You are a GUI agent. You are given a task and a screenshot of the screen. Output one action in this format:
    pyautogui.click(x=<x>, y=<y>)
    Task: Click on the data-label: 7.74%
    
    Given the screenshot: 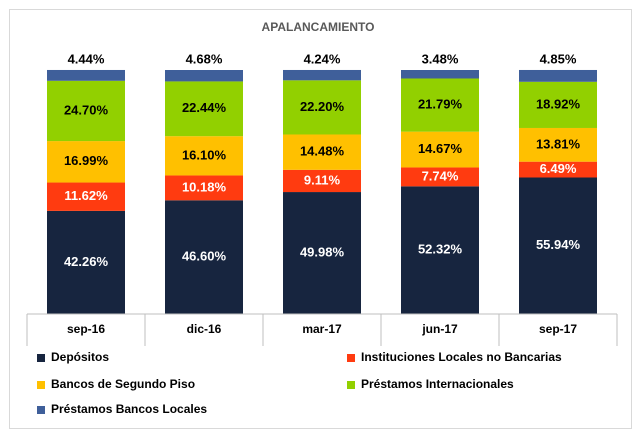 What is the action you would take?
    pyautogui.click(x=440, y=175)
    